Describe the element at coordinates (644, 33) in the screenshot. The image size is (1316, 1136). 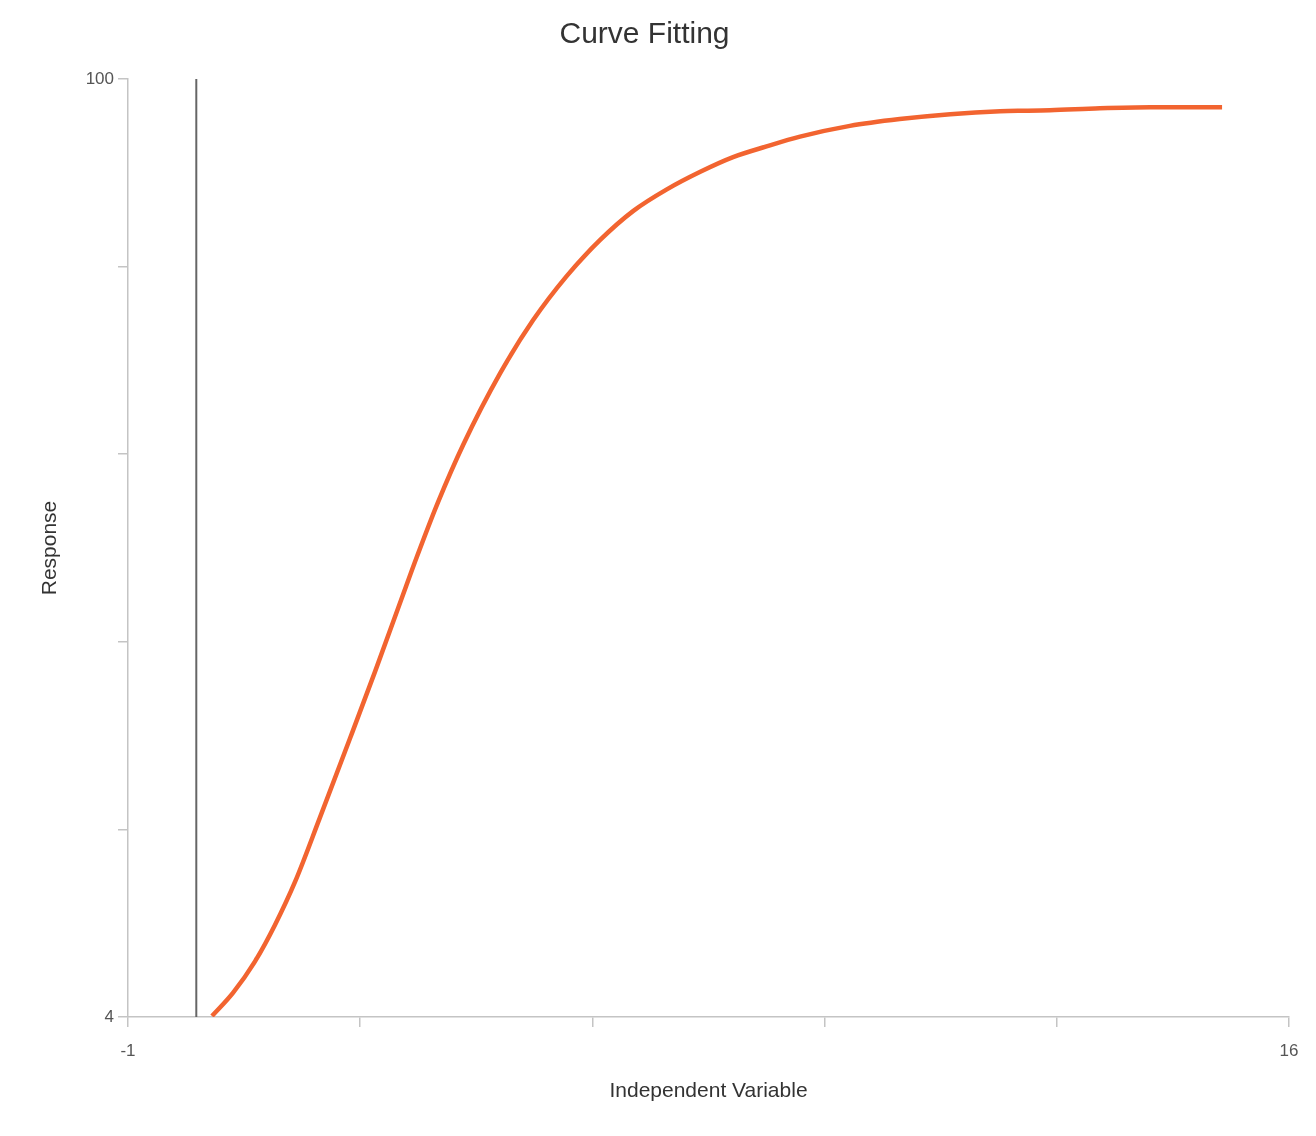
I see `chart-title: Curve Fitting` at that location.